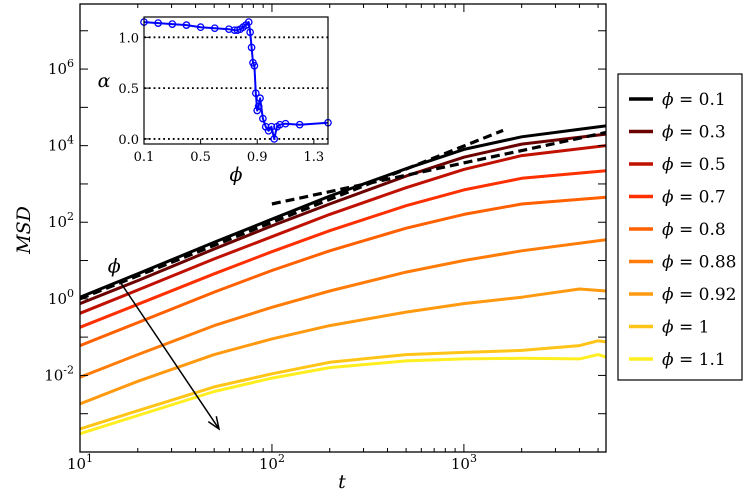 Image resolution: width=747 pixels, height=498 pixels. I want to click on legend-entry-4: ϕ = 0.8, so click(694, 230).